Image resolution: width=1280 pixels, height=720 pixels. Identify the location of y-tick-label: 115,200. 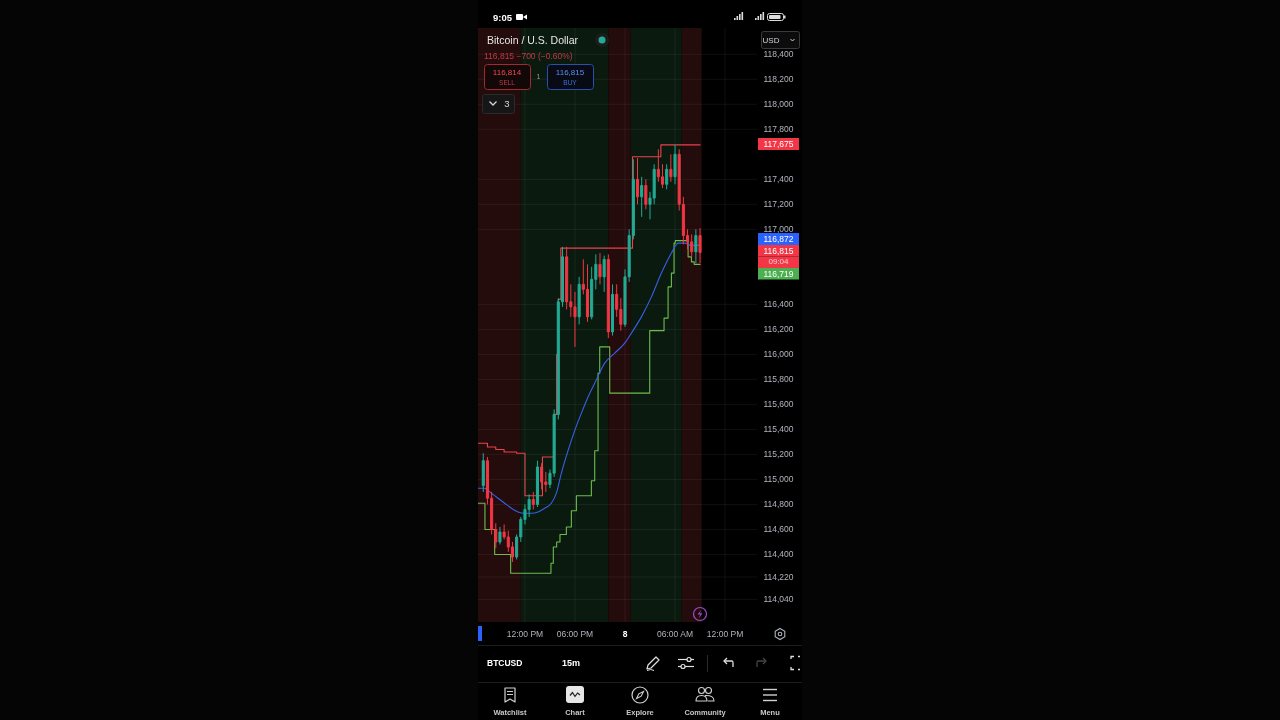
(778, 454).